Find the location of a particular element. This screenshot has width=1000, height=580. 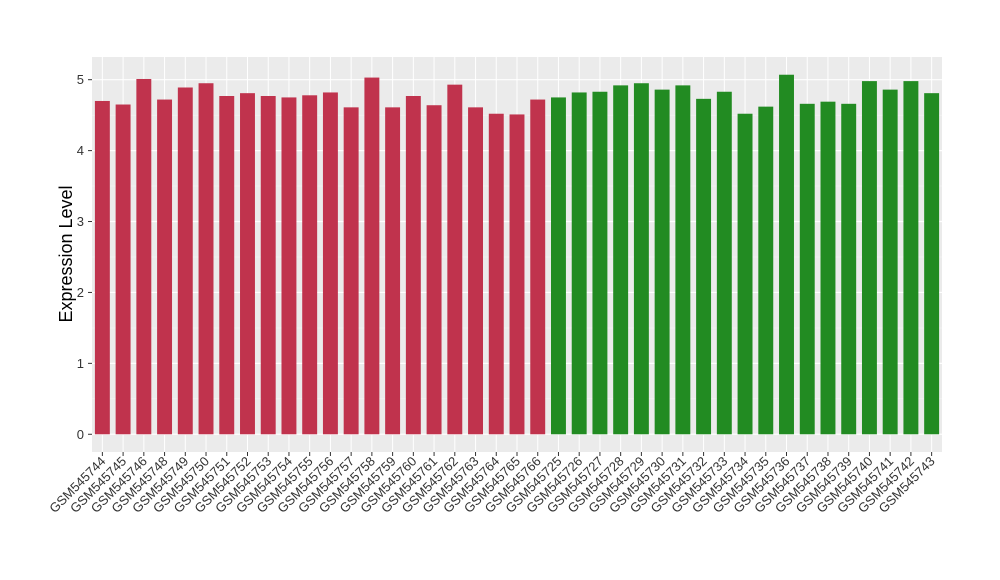

y-tick-label: 5 is located at coordinates (80, 79).